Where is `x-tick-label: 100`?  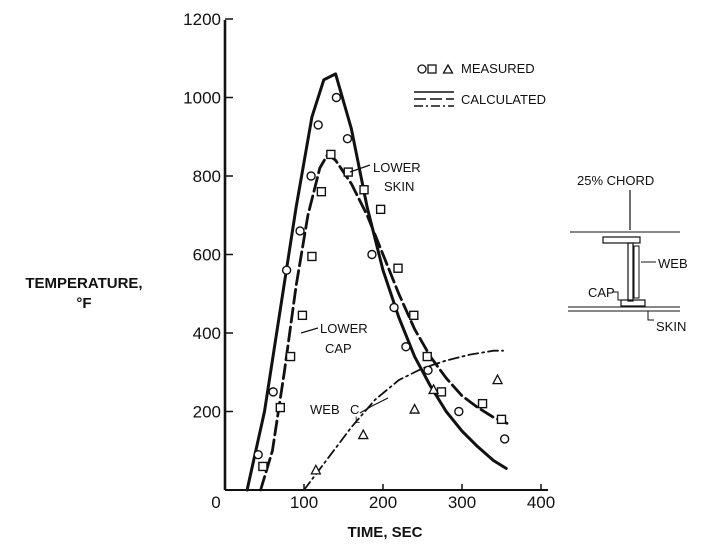
x-tick-label: 100 is located at coordinates (304, 502).